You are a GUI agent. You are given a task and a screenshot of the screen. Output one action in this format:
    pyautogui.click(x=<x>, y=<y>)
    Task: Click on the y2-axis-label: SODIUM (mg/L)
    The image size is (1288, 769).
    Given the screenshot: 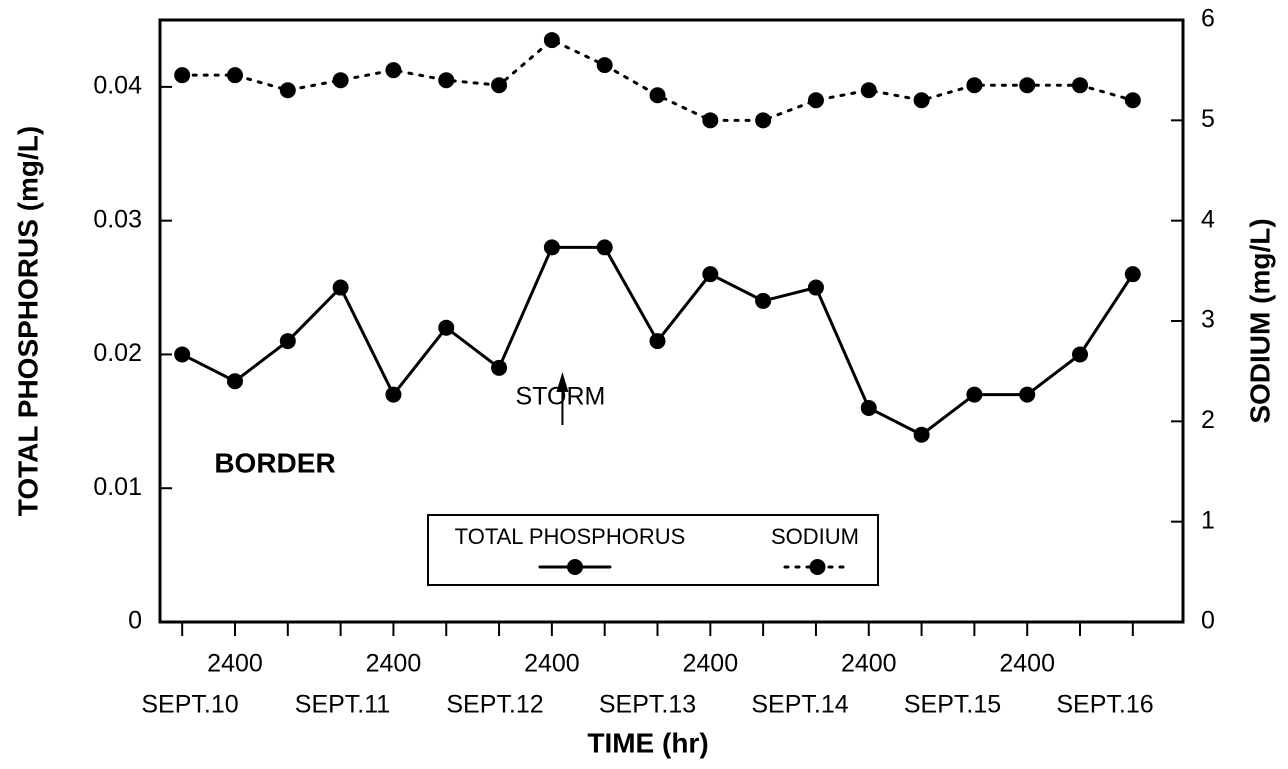 What is the action you would take?
    pyautogui.click(x=1259, y=320)
    